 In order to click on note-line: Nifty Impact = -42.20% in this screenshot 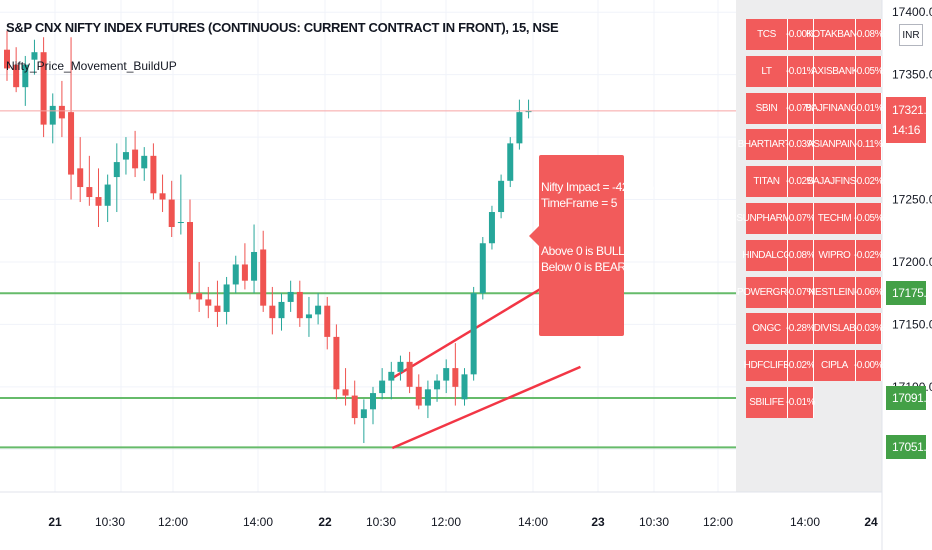, I will do `click(597, 187)`.